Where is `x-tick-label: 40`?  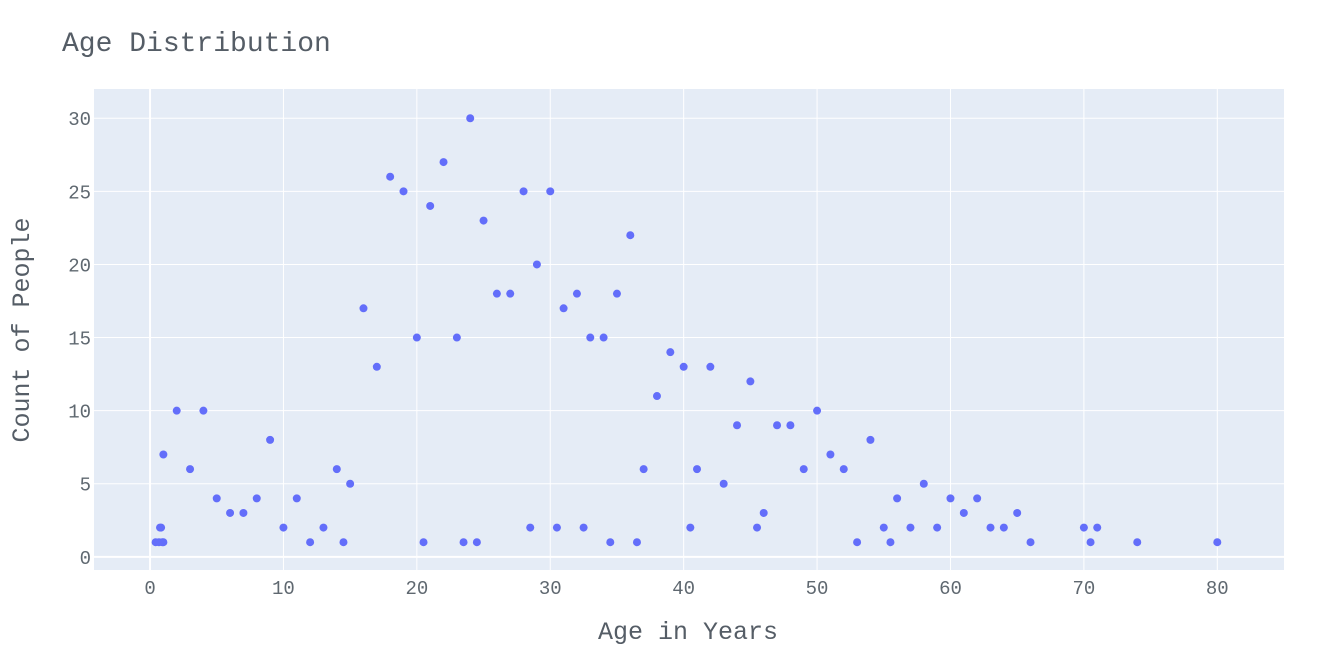 x-tick-label: 40 is located at coordinates (683, 589).